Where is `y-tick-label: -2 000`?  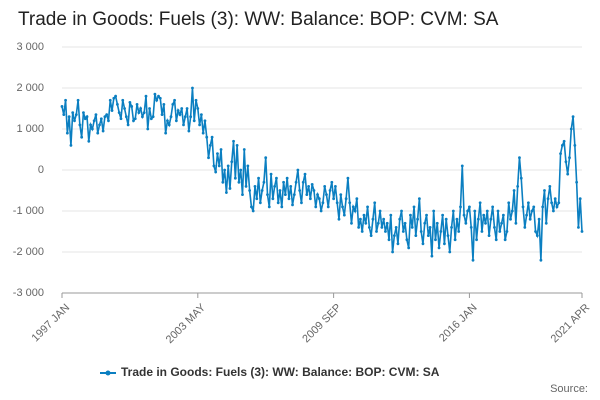
y-tick-label: -2 000 is located at coordinates (28, 252).